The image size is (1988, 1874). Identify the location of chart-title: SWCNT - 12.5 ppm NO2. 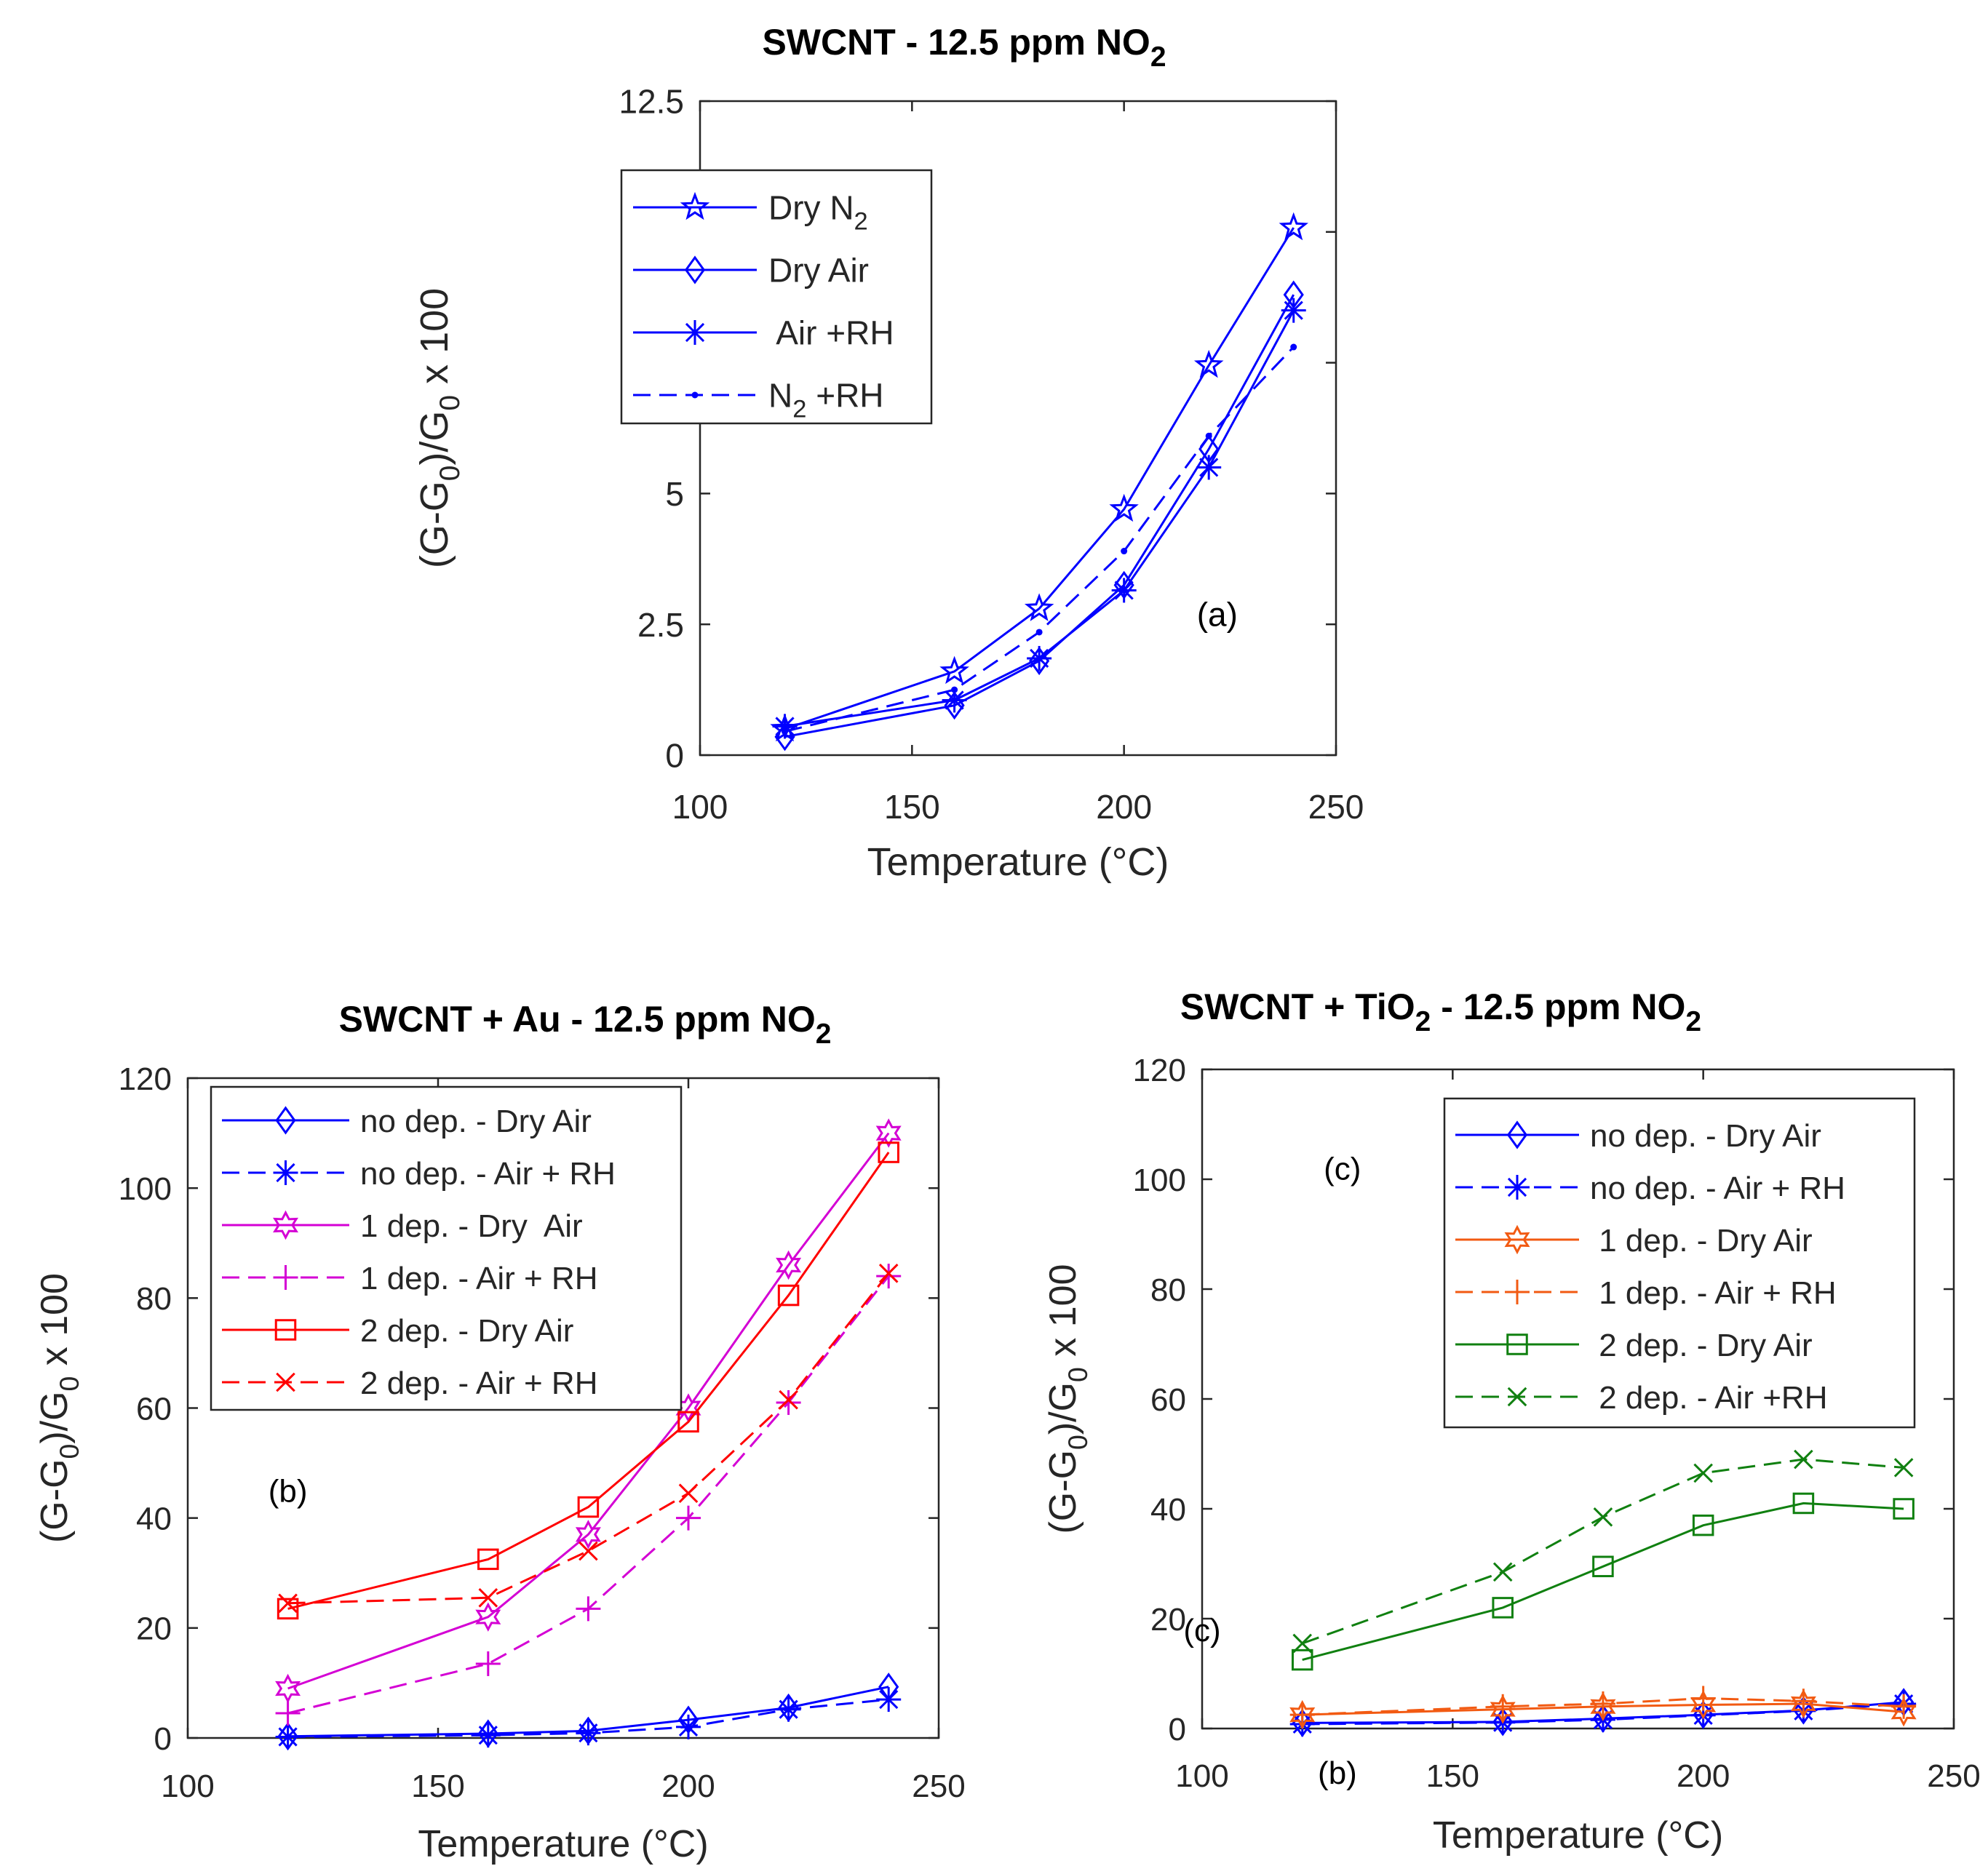
(964, 47).